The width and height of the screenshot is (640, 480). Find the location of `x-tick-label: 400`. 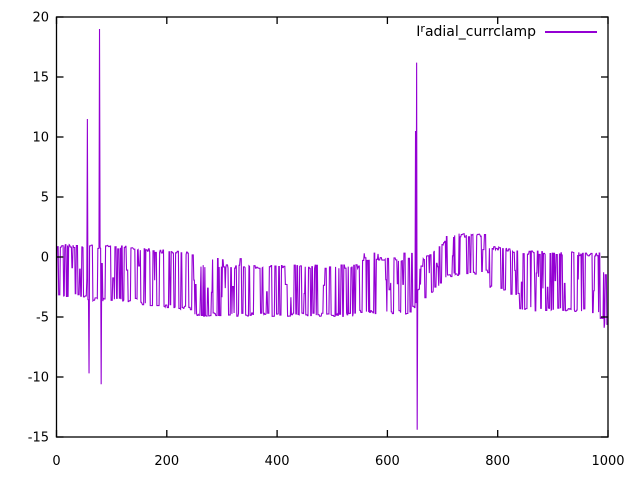

x-tick-label: 400 is located at coordinates (277, 461).